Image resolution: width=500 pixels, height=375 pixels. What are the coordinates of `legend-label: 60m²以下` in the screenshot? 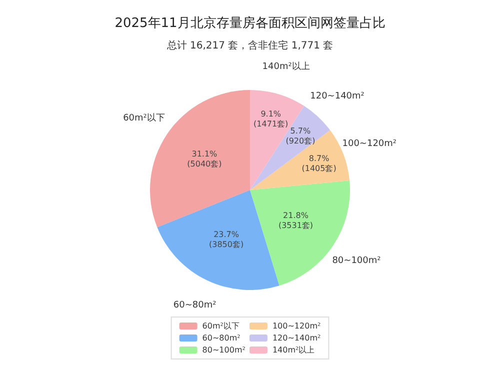 It's located at (221, 326).